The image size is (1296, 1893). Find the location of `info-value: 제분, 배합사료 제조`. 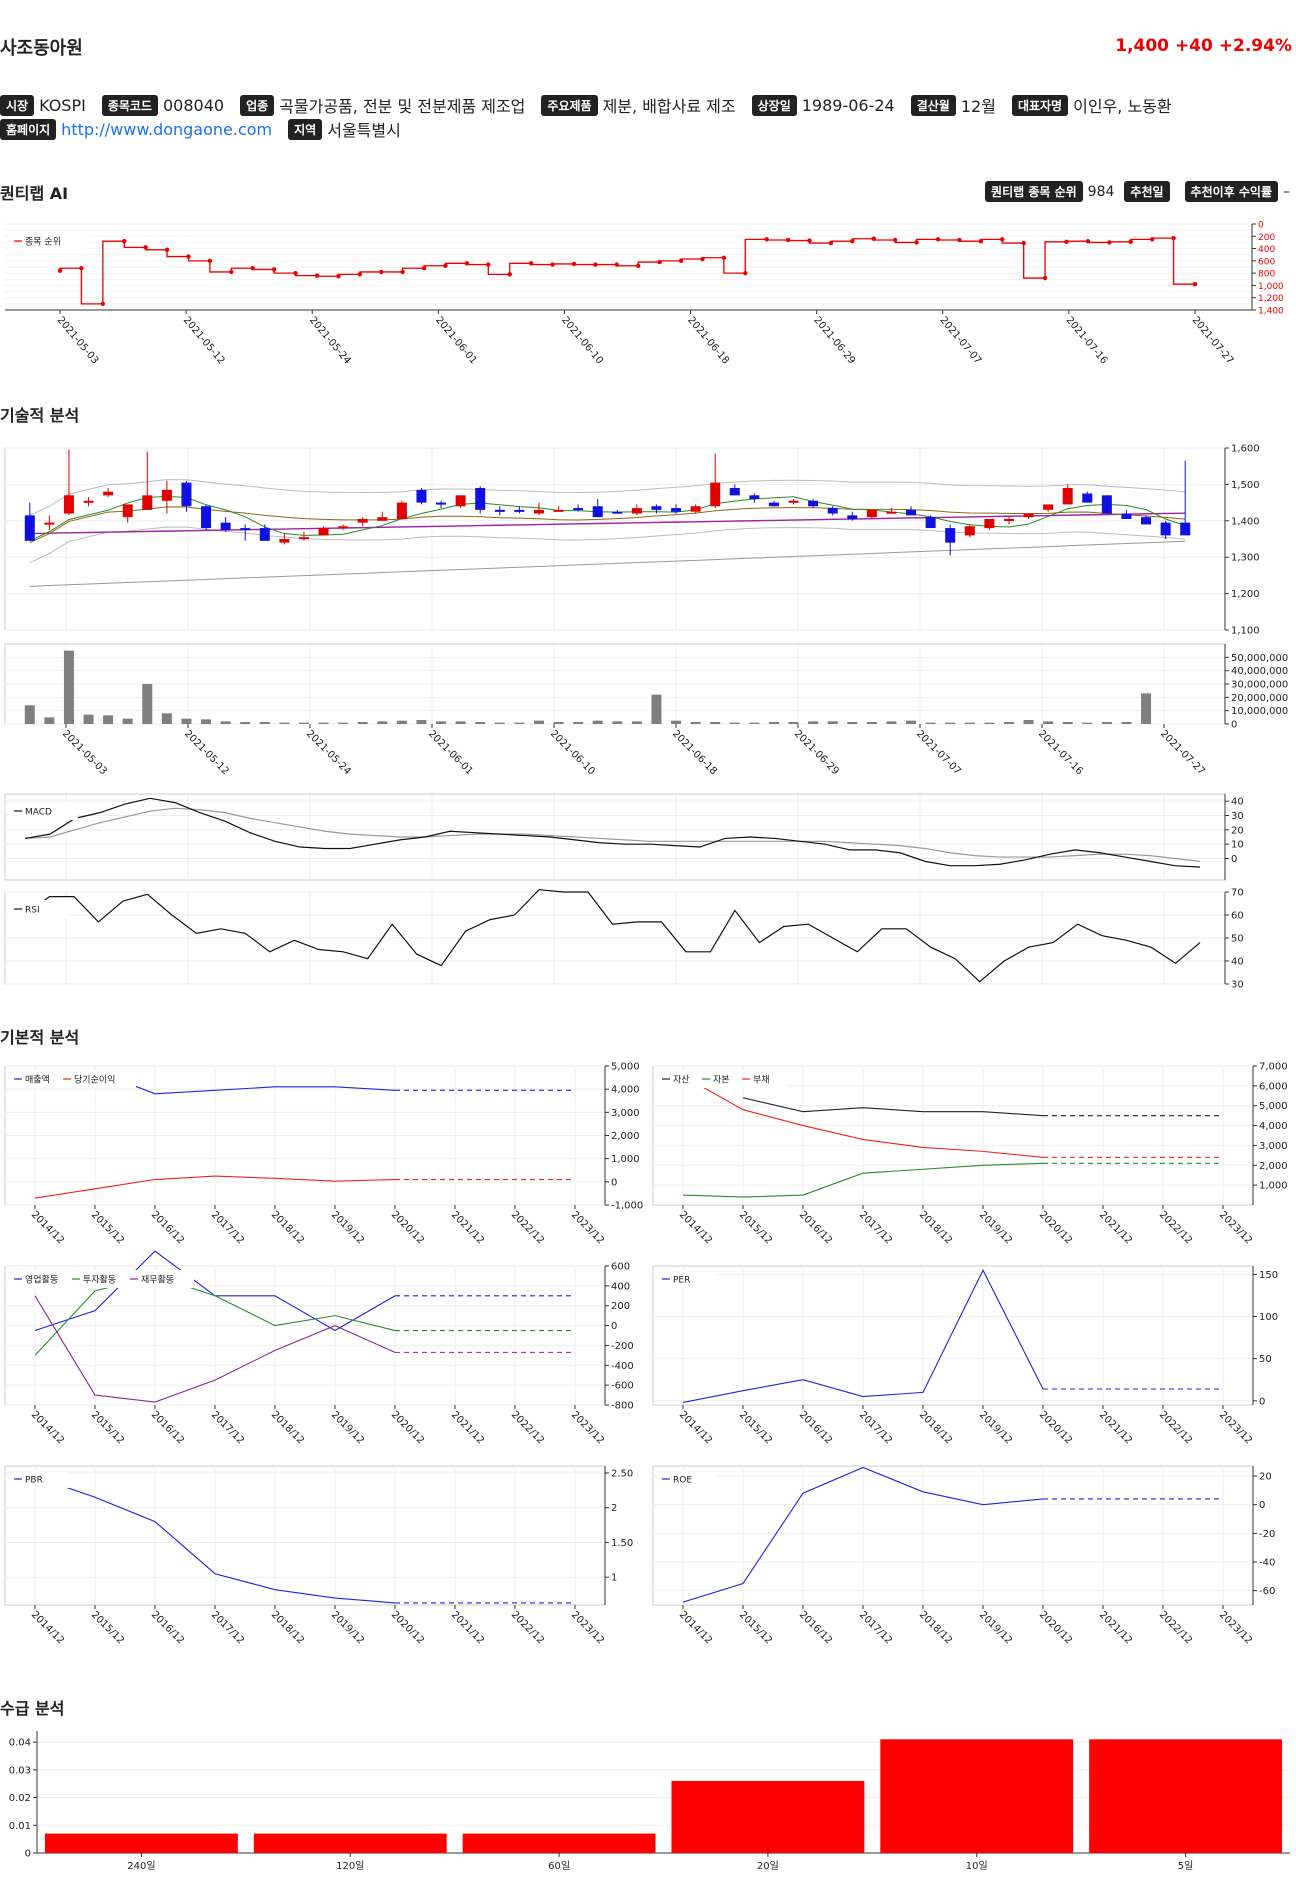

info-value: 제분, 배합사료 제조 is located at coordinates (669, 106).